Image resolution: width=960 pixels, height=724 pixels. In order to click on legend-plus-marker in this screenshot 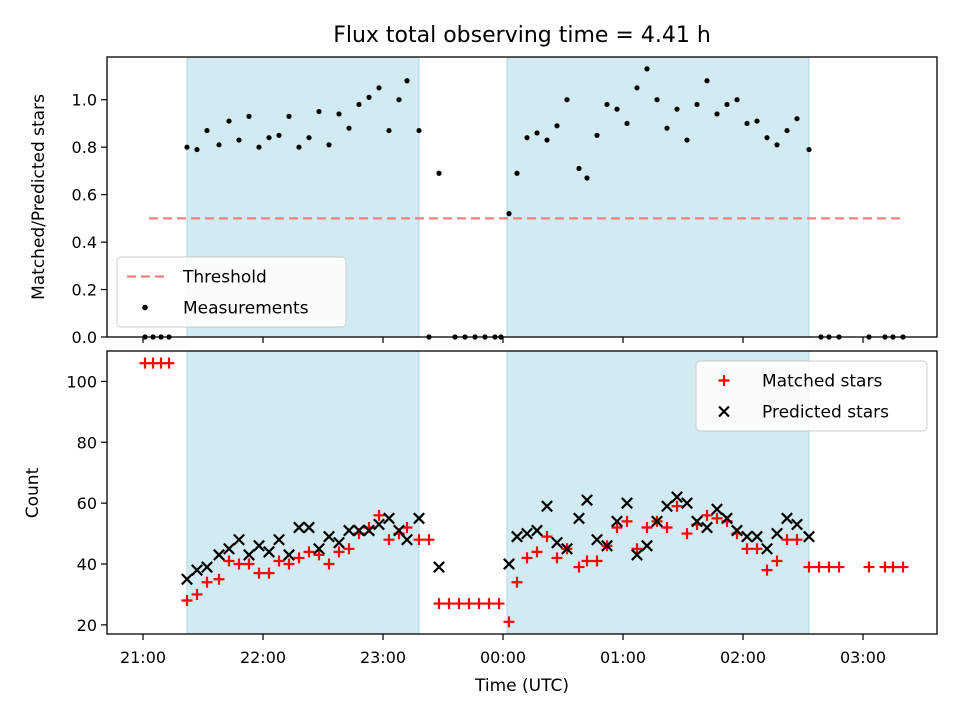, I will do `click(724, 380)`.